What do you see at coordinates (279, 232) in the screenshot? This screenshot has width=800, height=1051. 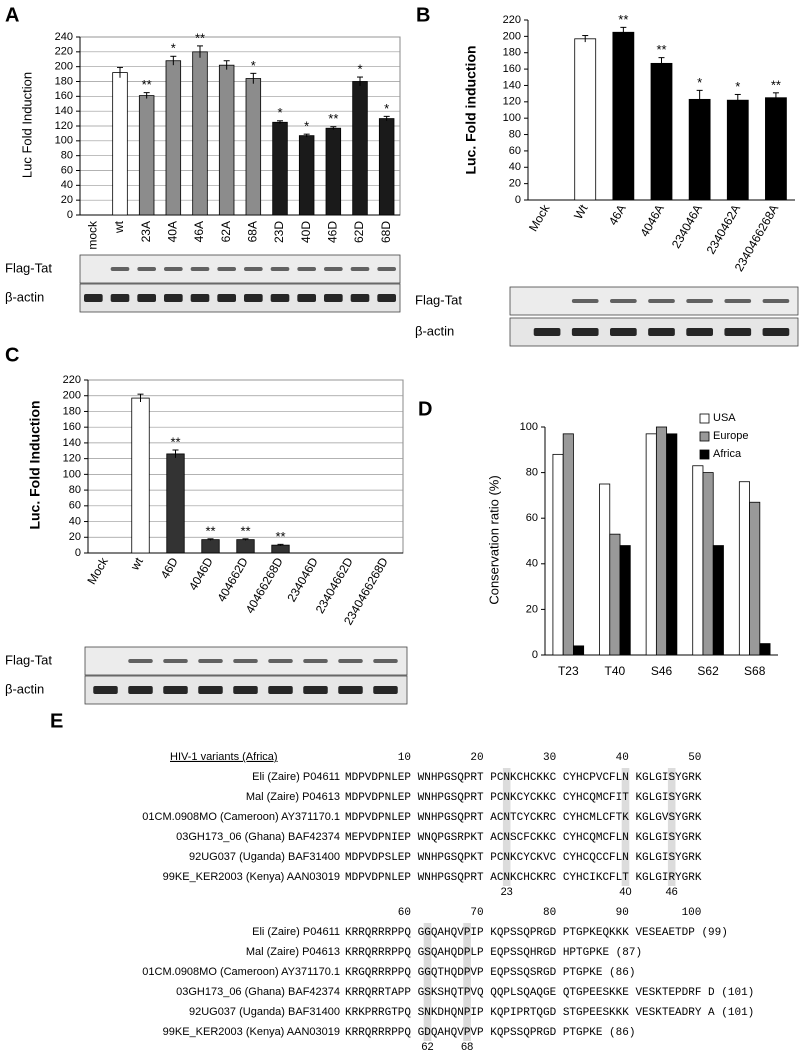 I see `x-tick-label: 23D` at bounding box center [279, 232].